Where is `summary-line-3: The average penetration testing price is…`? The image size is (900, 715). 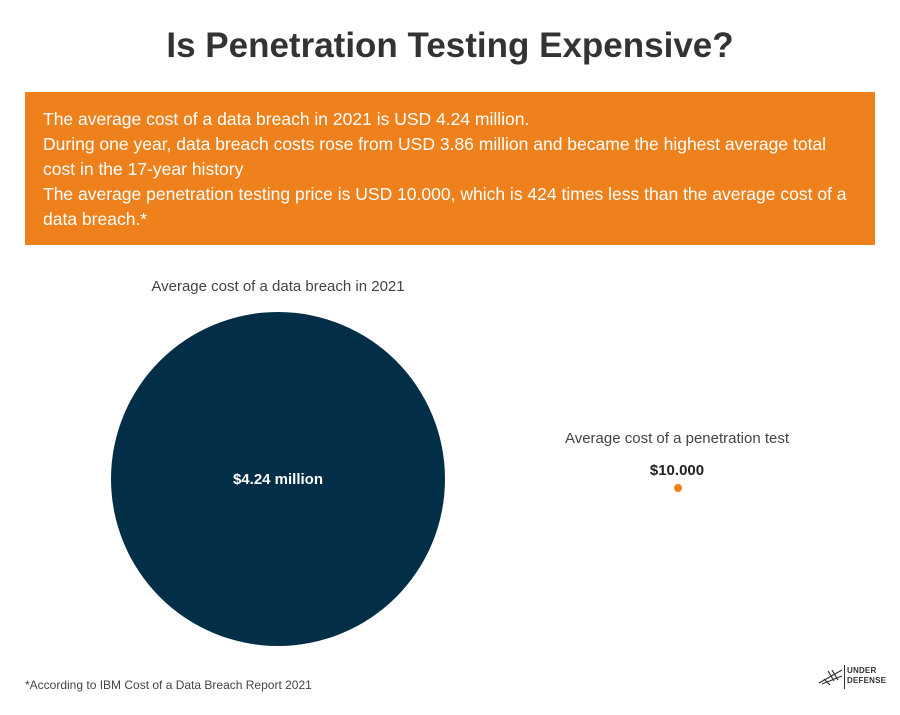
summary-line-3: The average penetration testing price is… is located at coordinates (445, 206).